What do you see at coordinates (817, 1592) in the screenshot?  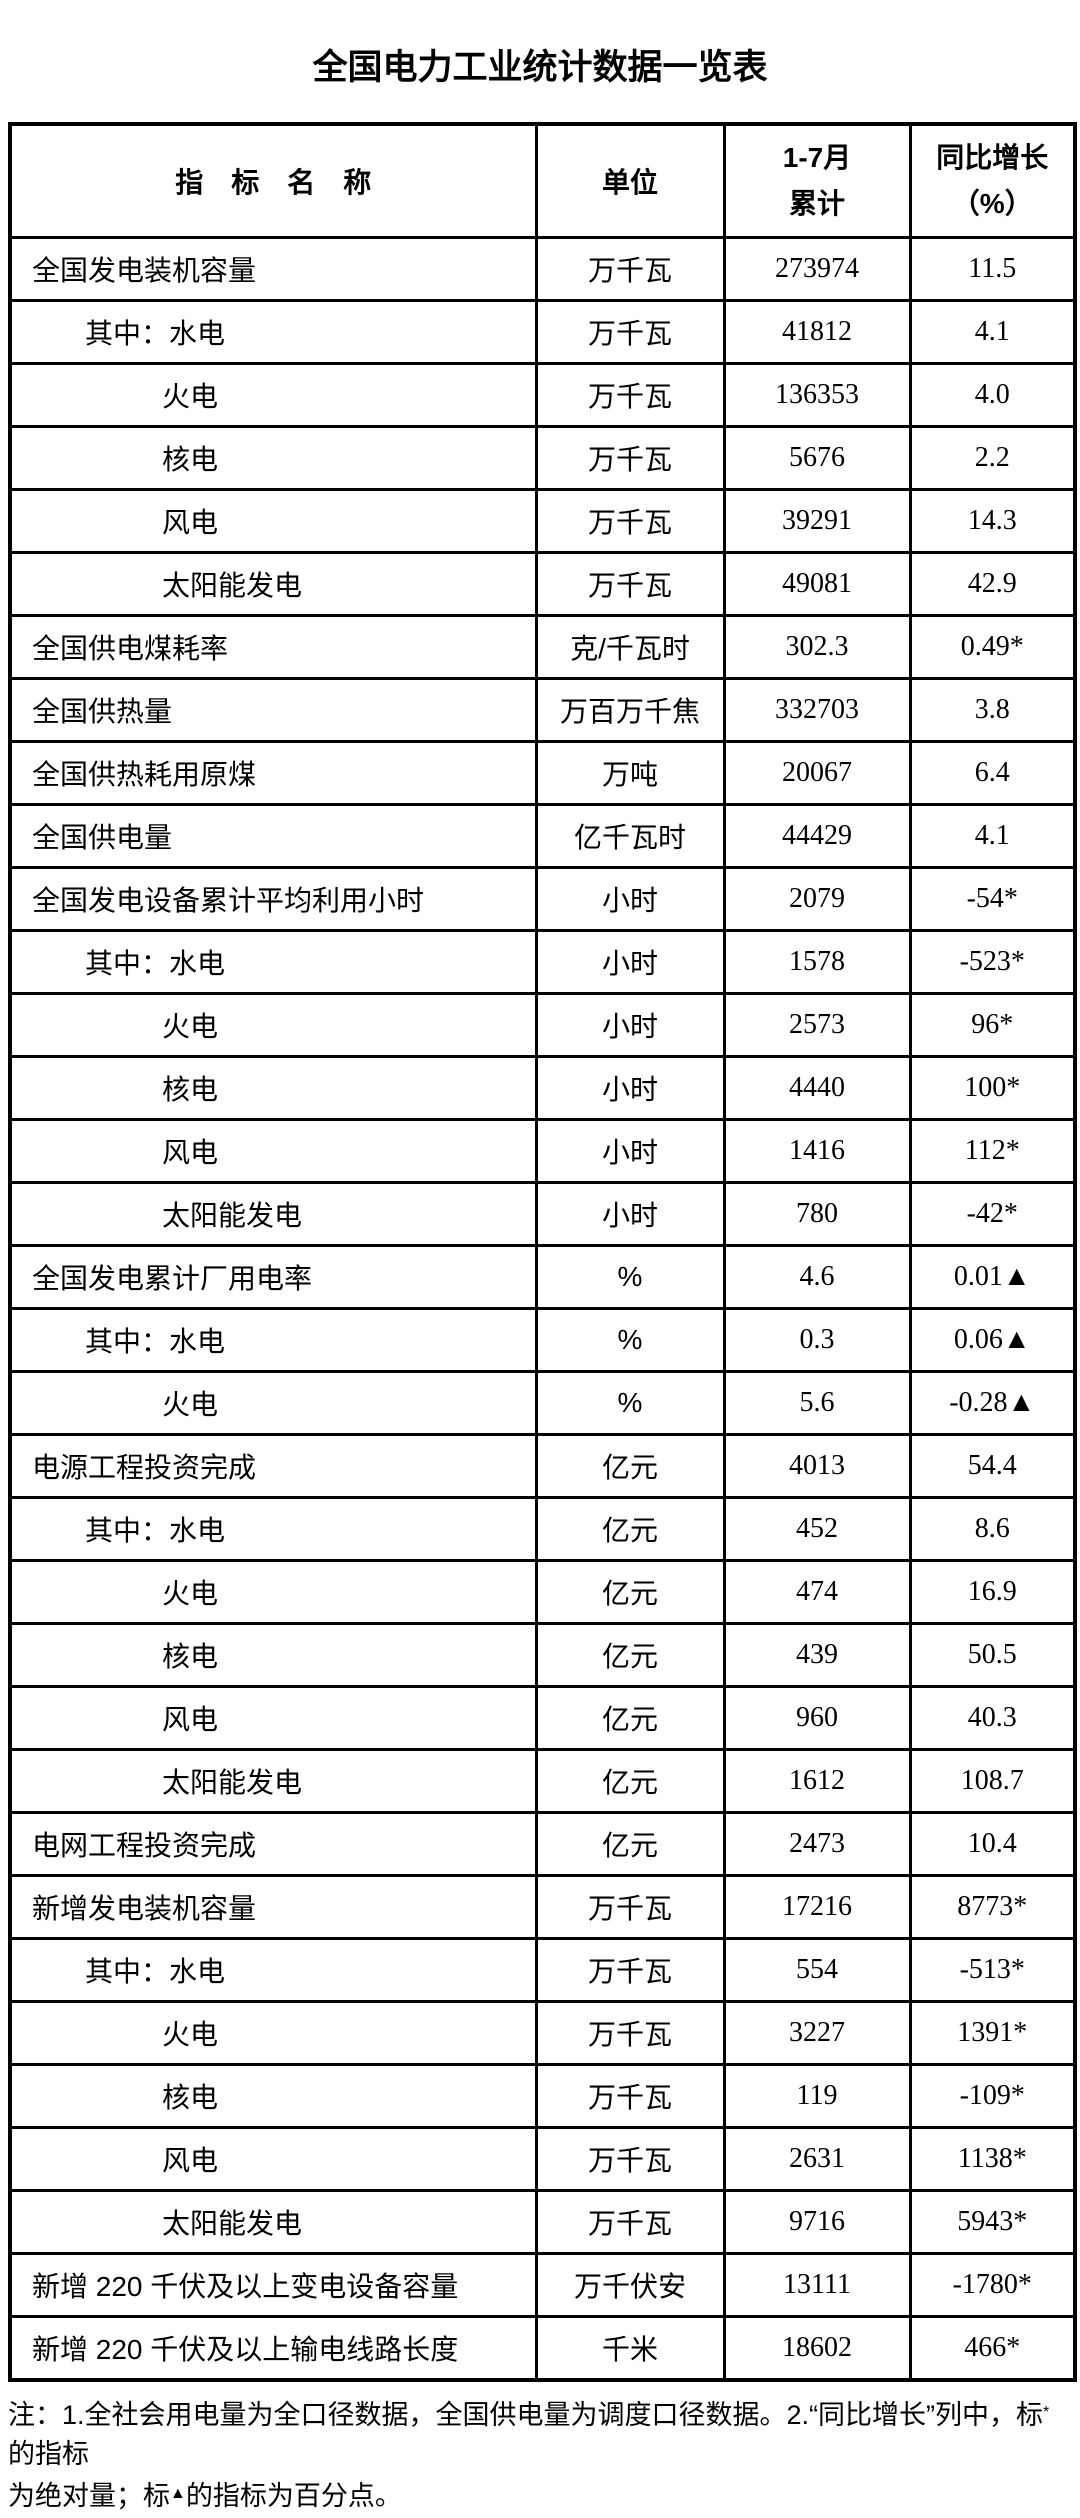 I see `cell-period-total-value: 474` at bounding box center [817, 1592].